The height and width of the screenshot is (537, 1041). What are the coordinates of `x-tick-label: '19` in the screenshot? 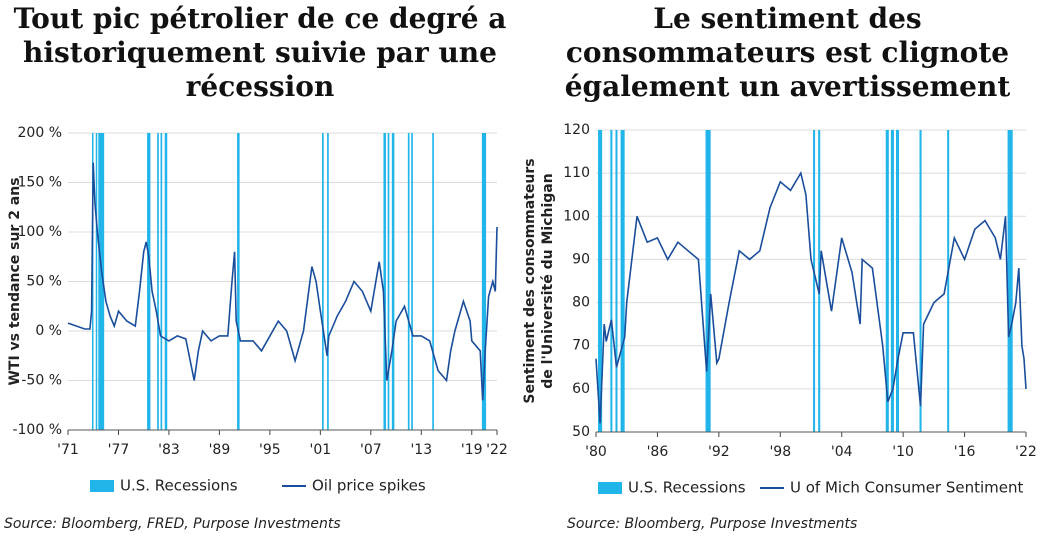 It's located at (472, 450).